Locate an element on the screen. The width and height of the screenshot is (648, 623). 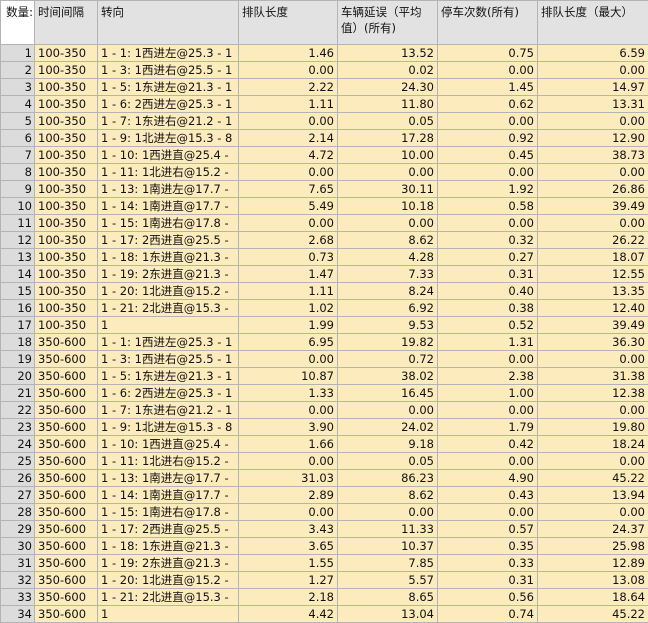
vehicle-delay-cell: 8.62 is located at coordinates (388, 240).